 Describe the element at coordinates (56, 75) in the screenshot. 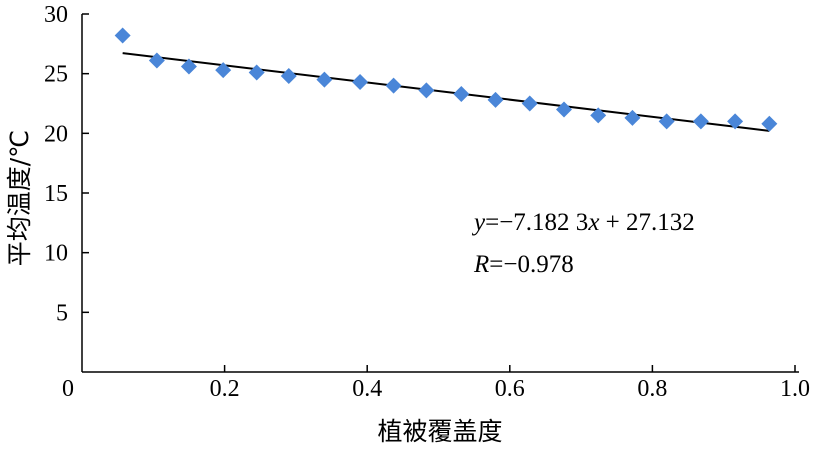

I see `y-tick-label: 25` at that location.